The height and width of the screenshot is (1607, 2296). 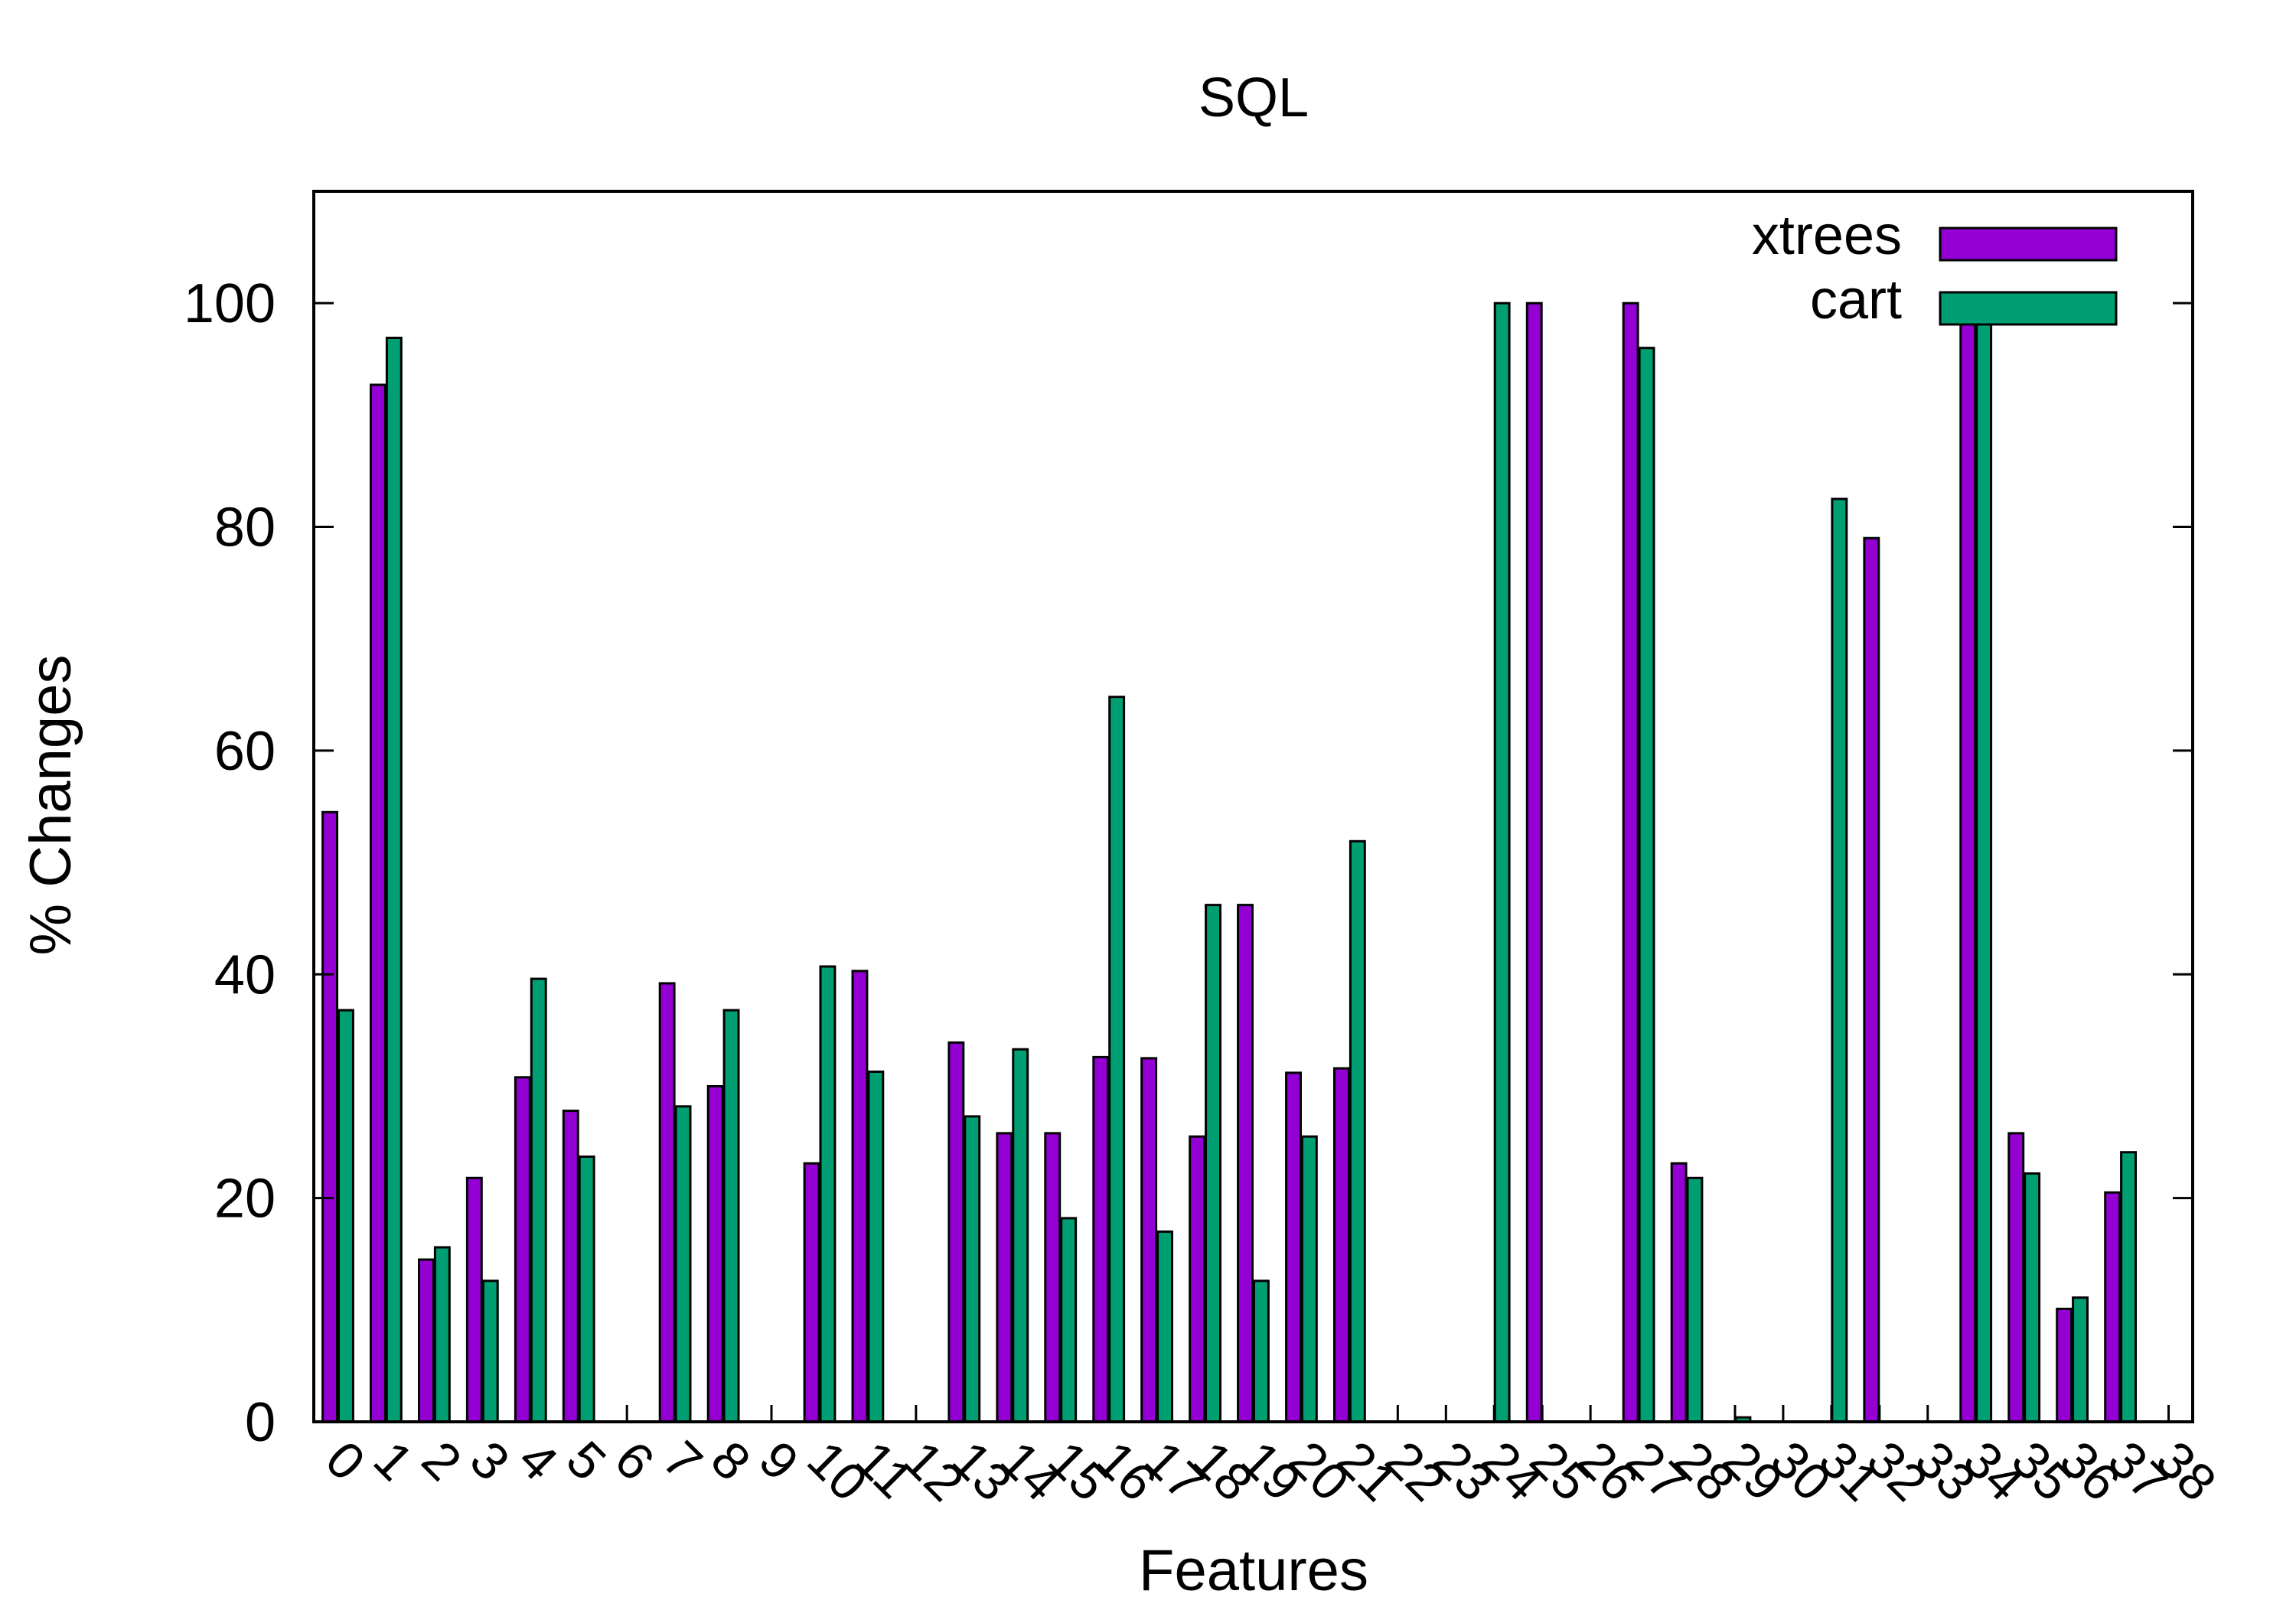 I want to click on x-tick-label-38: 38, so click(x=2186, y=1471).